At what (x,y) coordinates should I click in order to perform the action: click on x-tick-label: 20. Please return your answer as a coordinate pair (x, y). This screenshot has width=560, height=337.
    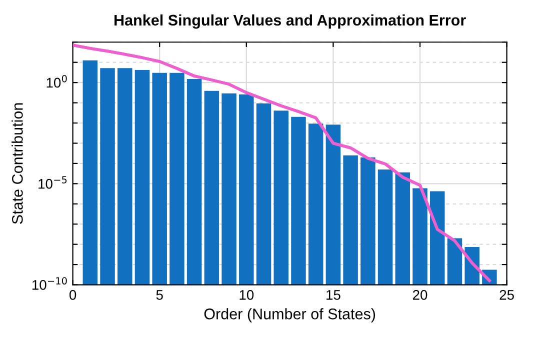
    Looking at the image, I should click on (420, 295).